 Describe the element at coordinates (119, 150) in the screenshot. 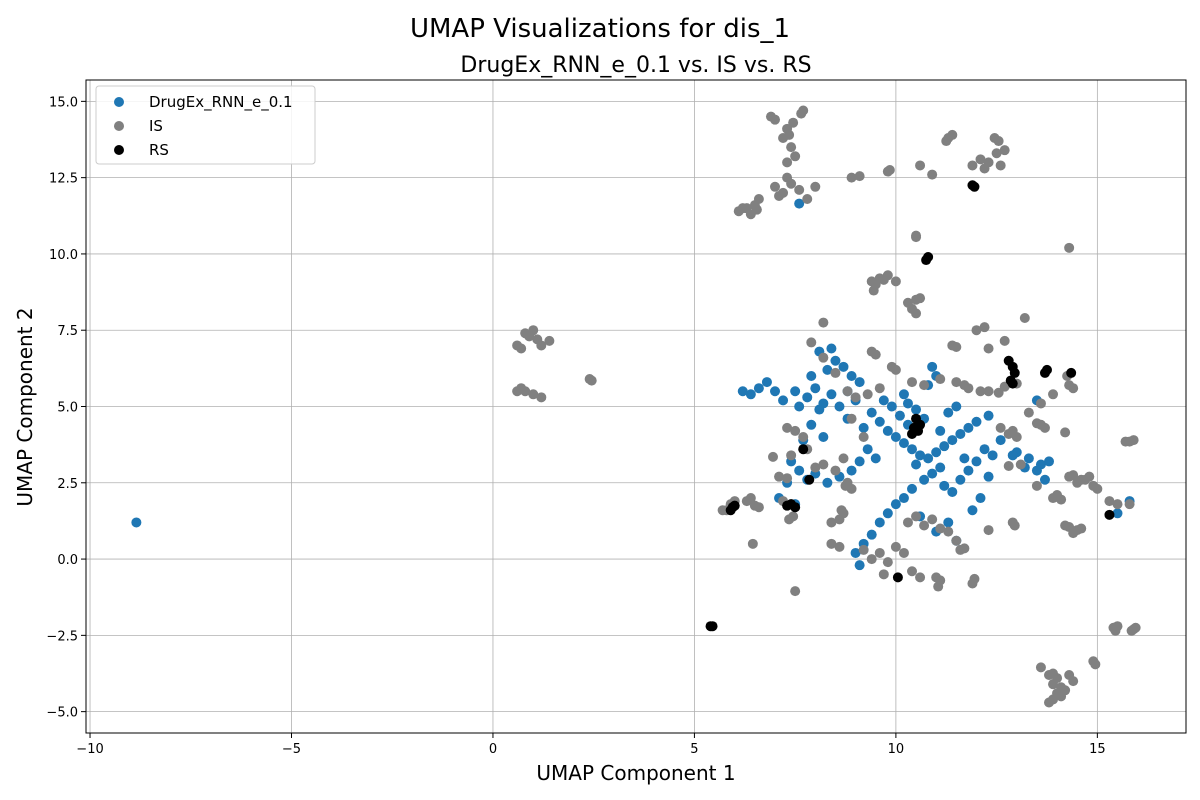

I see `legend-marker-rs` at that location.